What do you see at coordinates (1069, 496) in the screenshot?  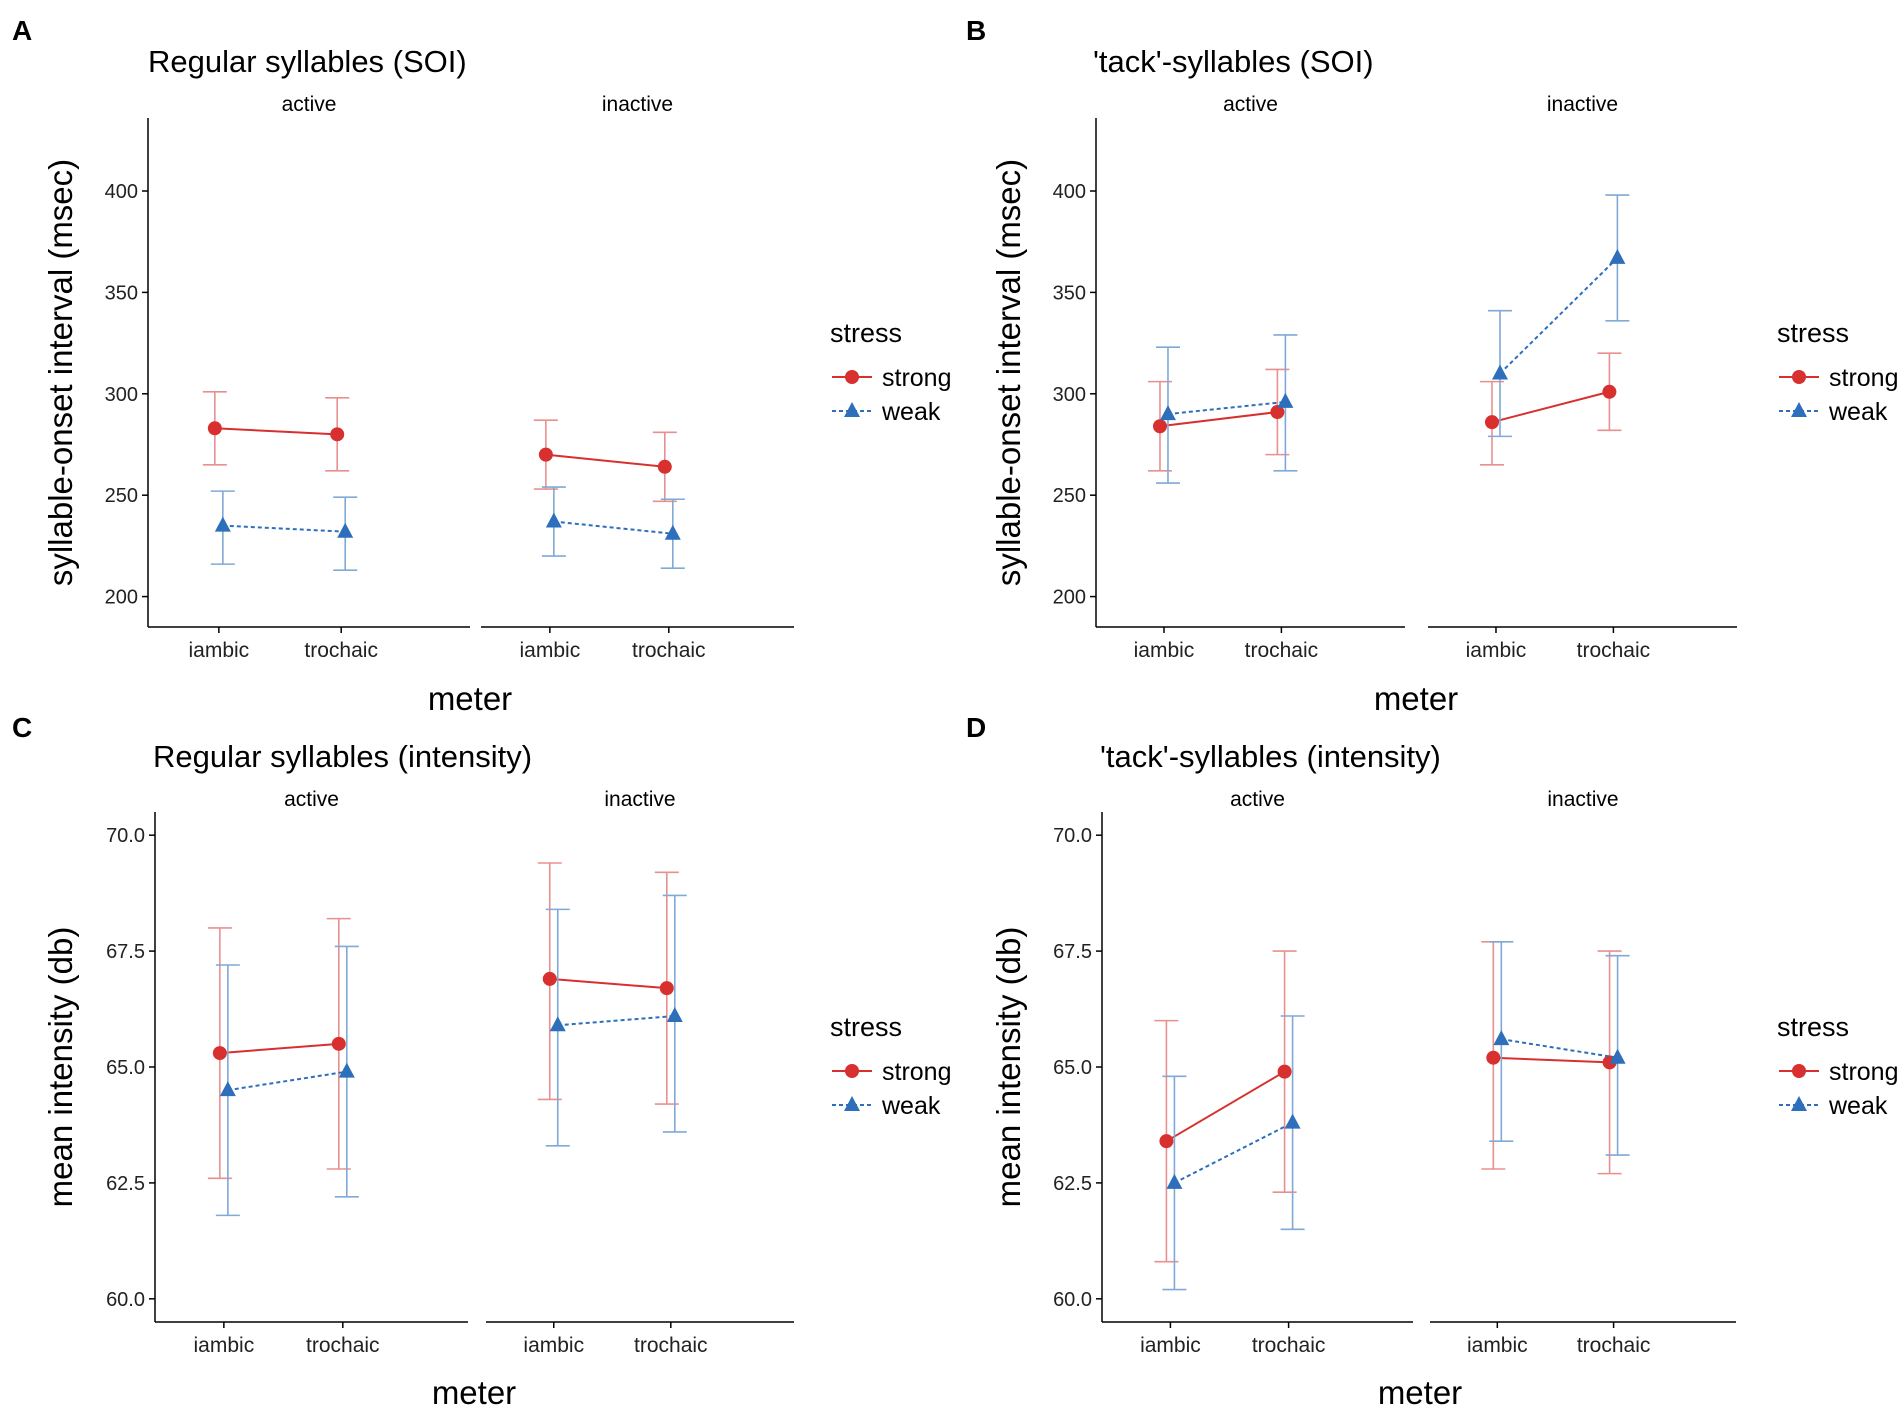 I see `y-tick-label: 250` at bounding box center [1069, 496].